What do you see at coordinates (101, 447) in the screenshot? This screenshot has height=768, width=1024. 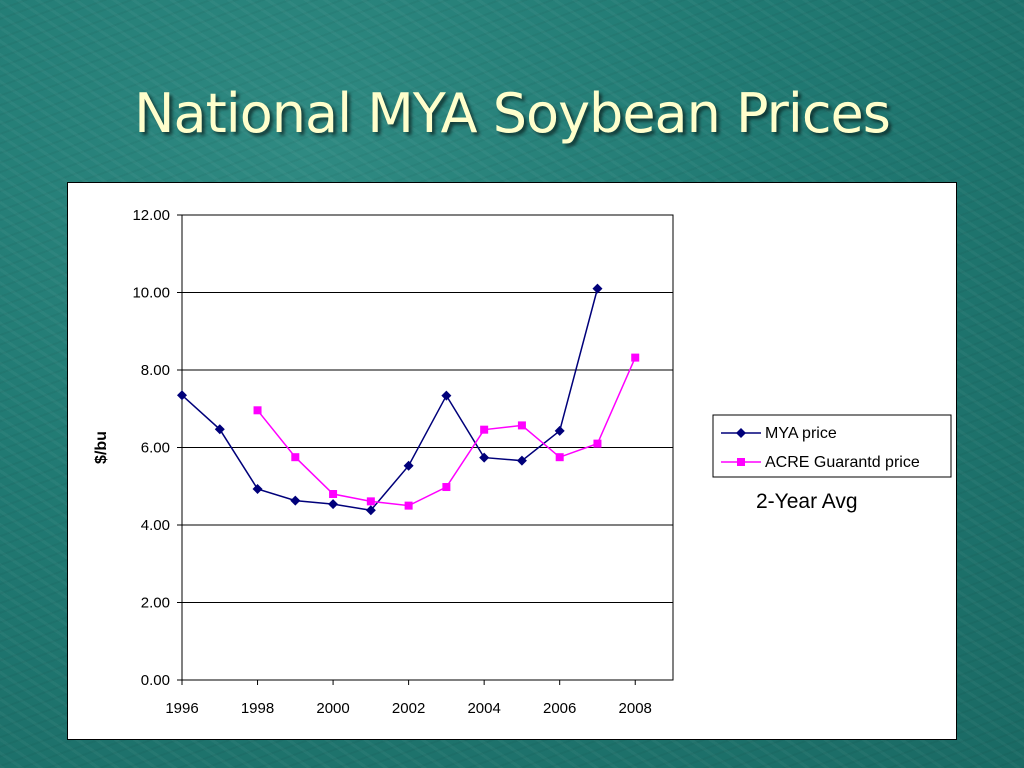 I see `y-axis-title: $/bu` at bounding box center [101, 447].